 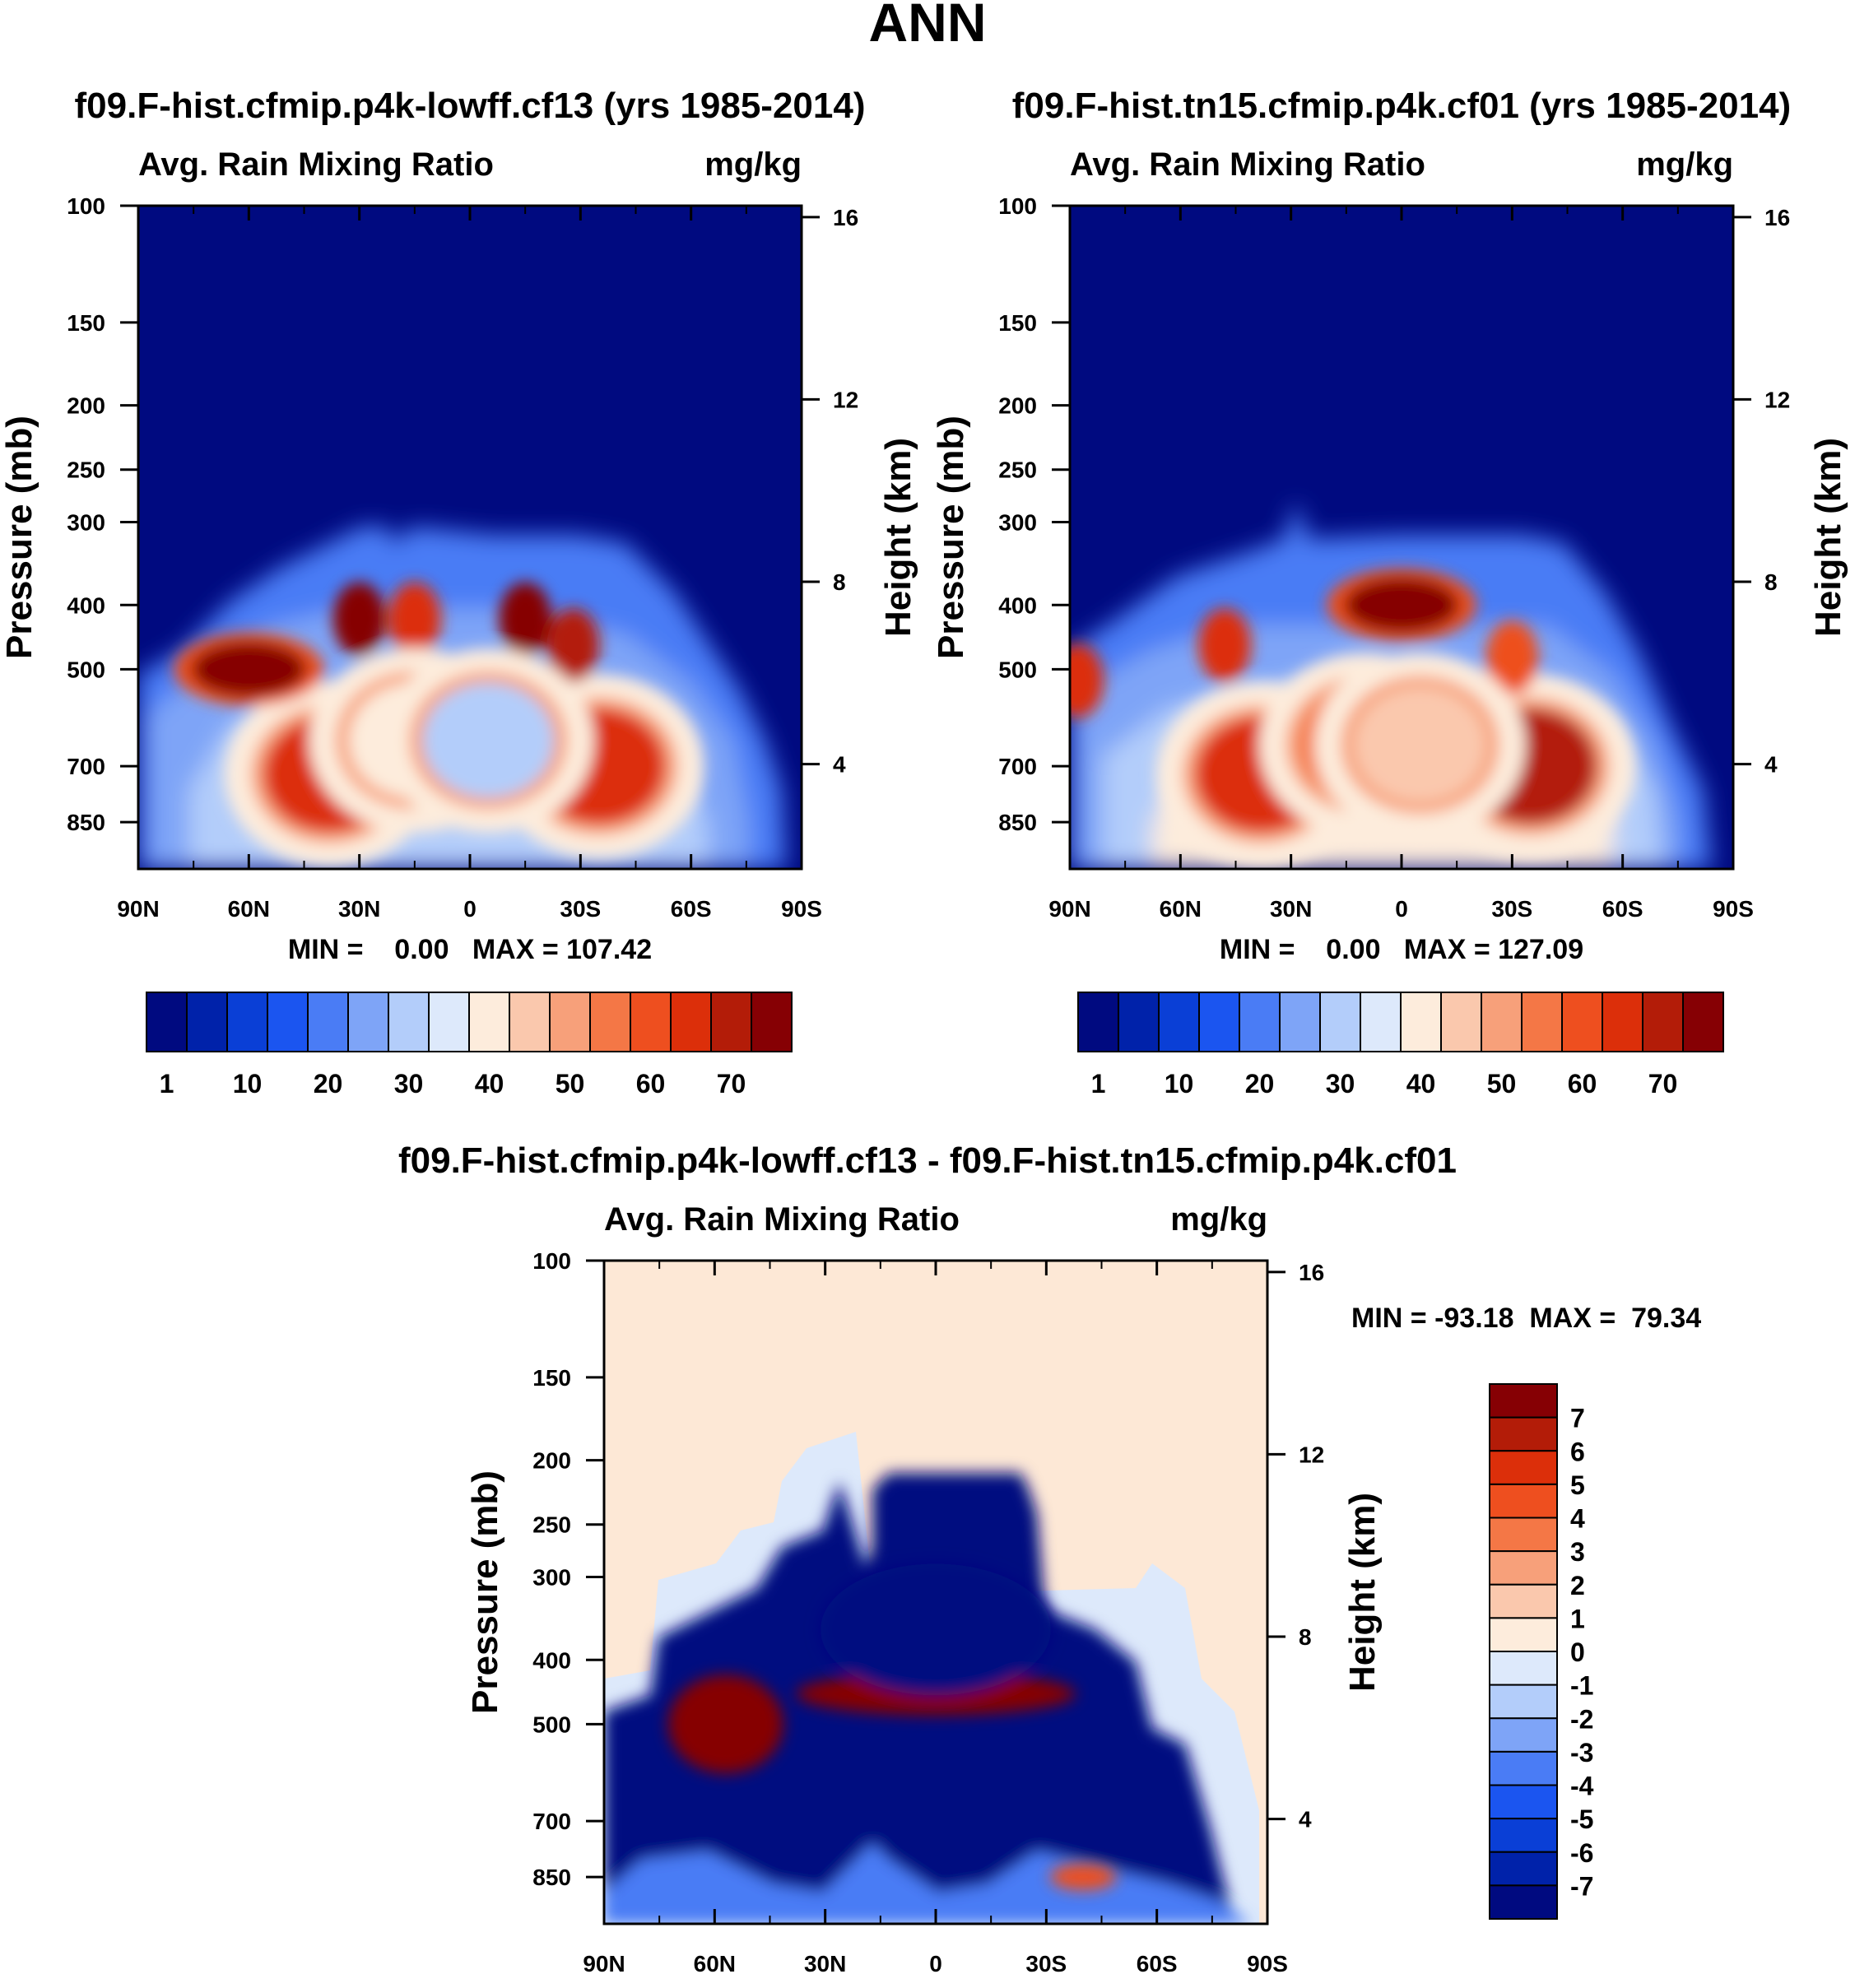 What do you see at coordinates (1581, 1886) in the screenshot?
I see `colorbar-label: -7` at bounding box center [1581, 1886].